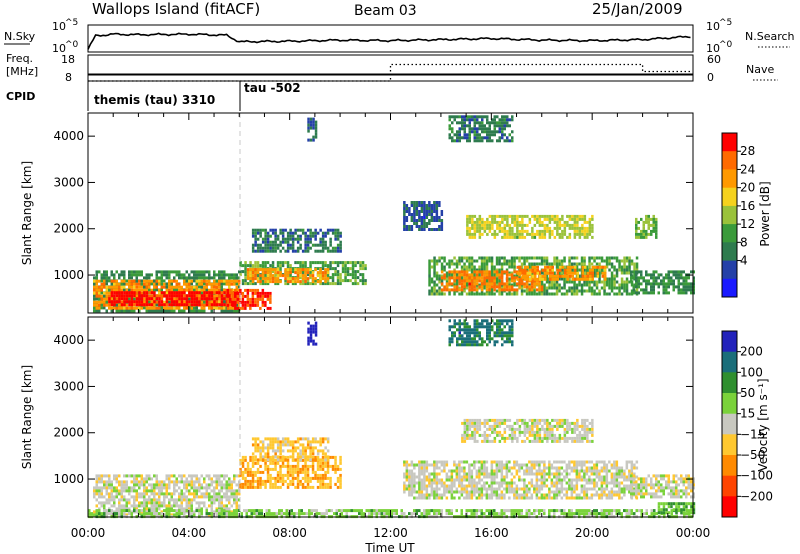 Image resolution: width=800 pixels, height=554 pixels. Describe the element at coordinates (19, 58) in the screenshot. I see `freq-label-line1: Freq.` at that location.